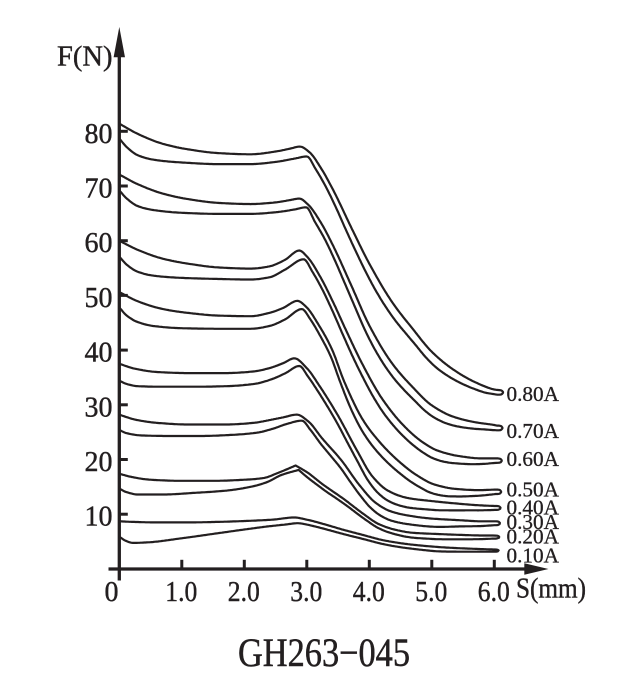 Image resolution: width=642 pixels, height=691 pixels. Describe the element at coordinates (533, 556) in the screenshot. I see `svg-text: 0.10A` at that location.